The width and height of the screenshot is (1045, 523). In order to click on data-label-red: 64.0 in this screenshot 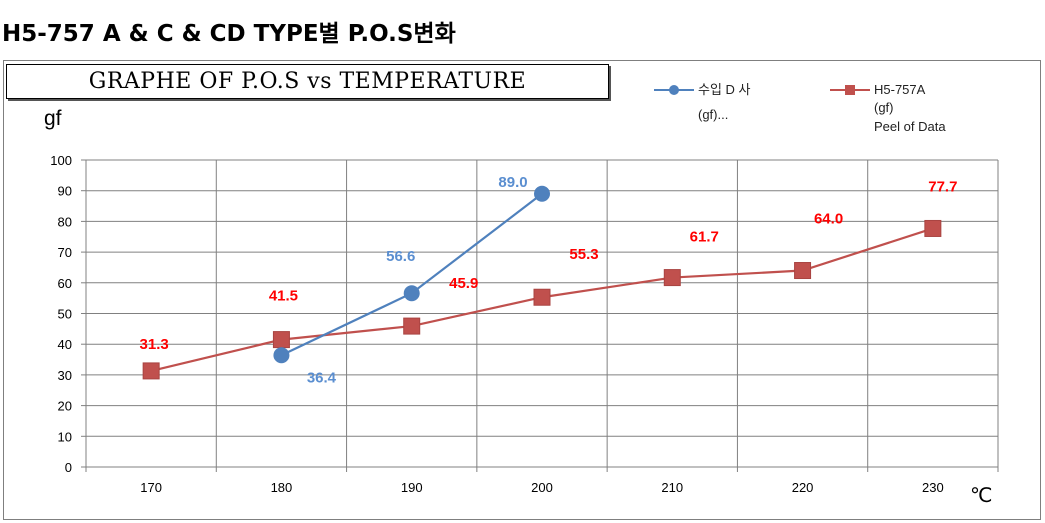, I will do `click(828, 219)`.